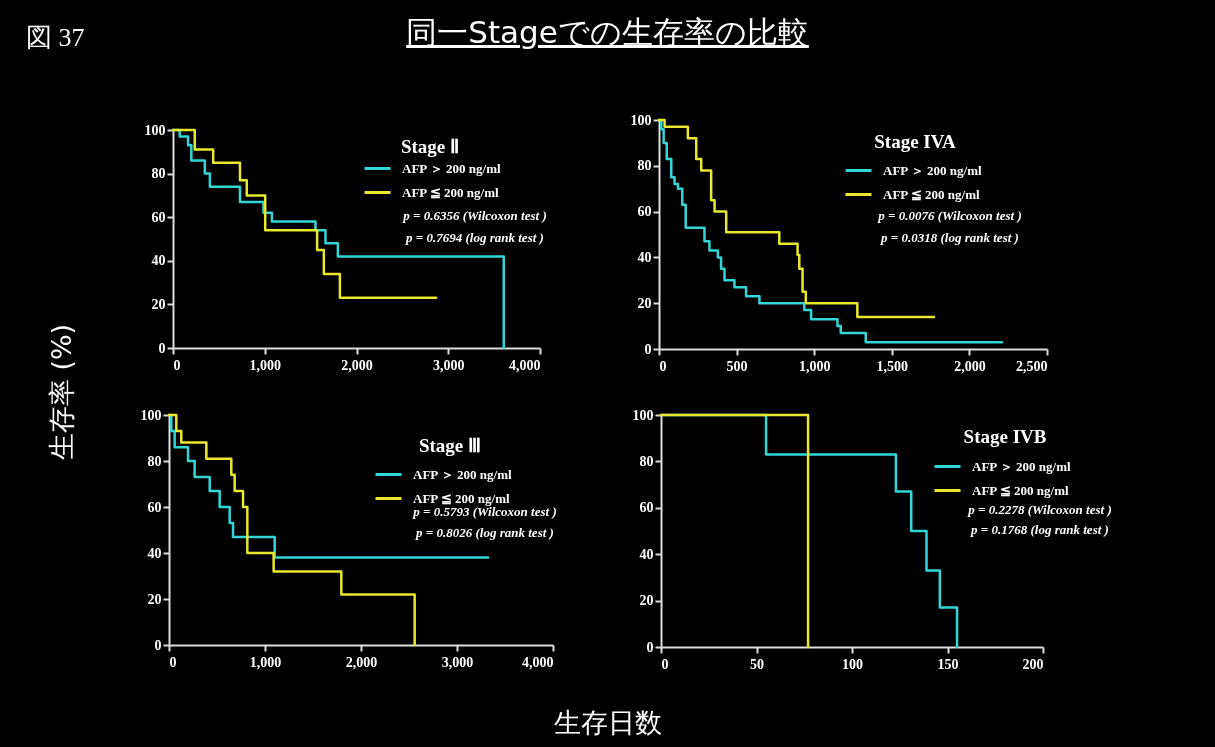 This screenshot has width=1215, height=747. I want to click on x-tick-label: 2,500, so click(1032, 366).